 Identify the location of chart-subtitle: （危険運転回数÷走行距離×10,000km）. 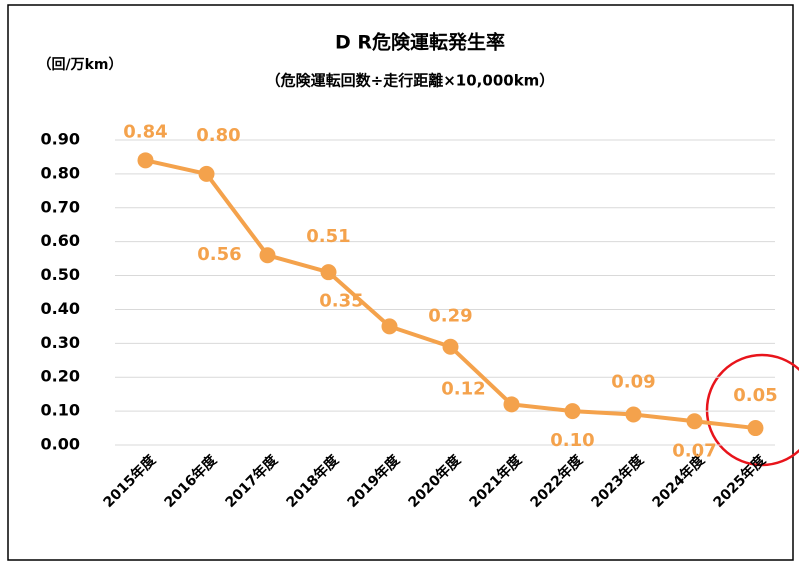
(410, 81).